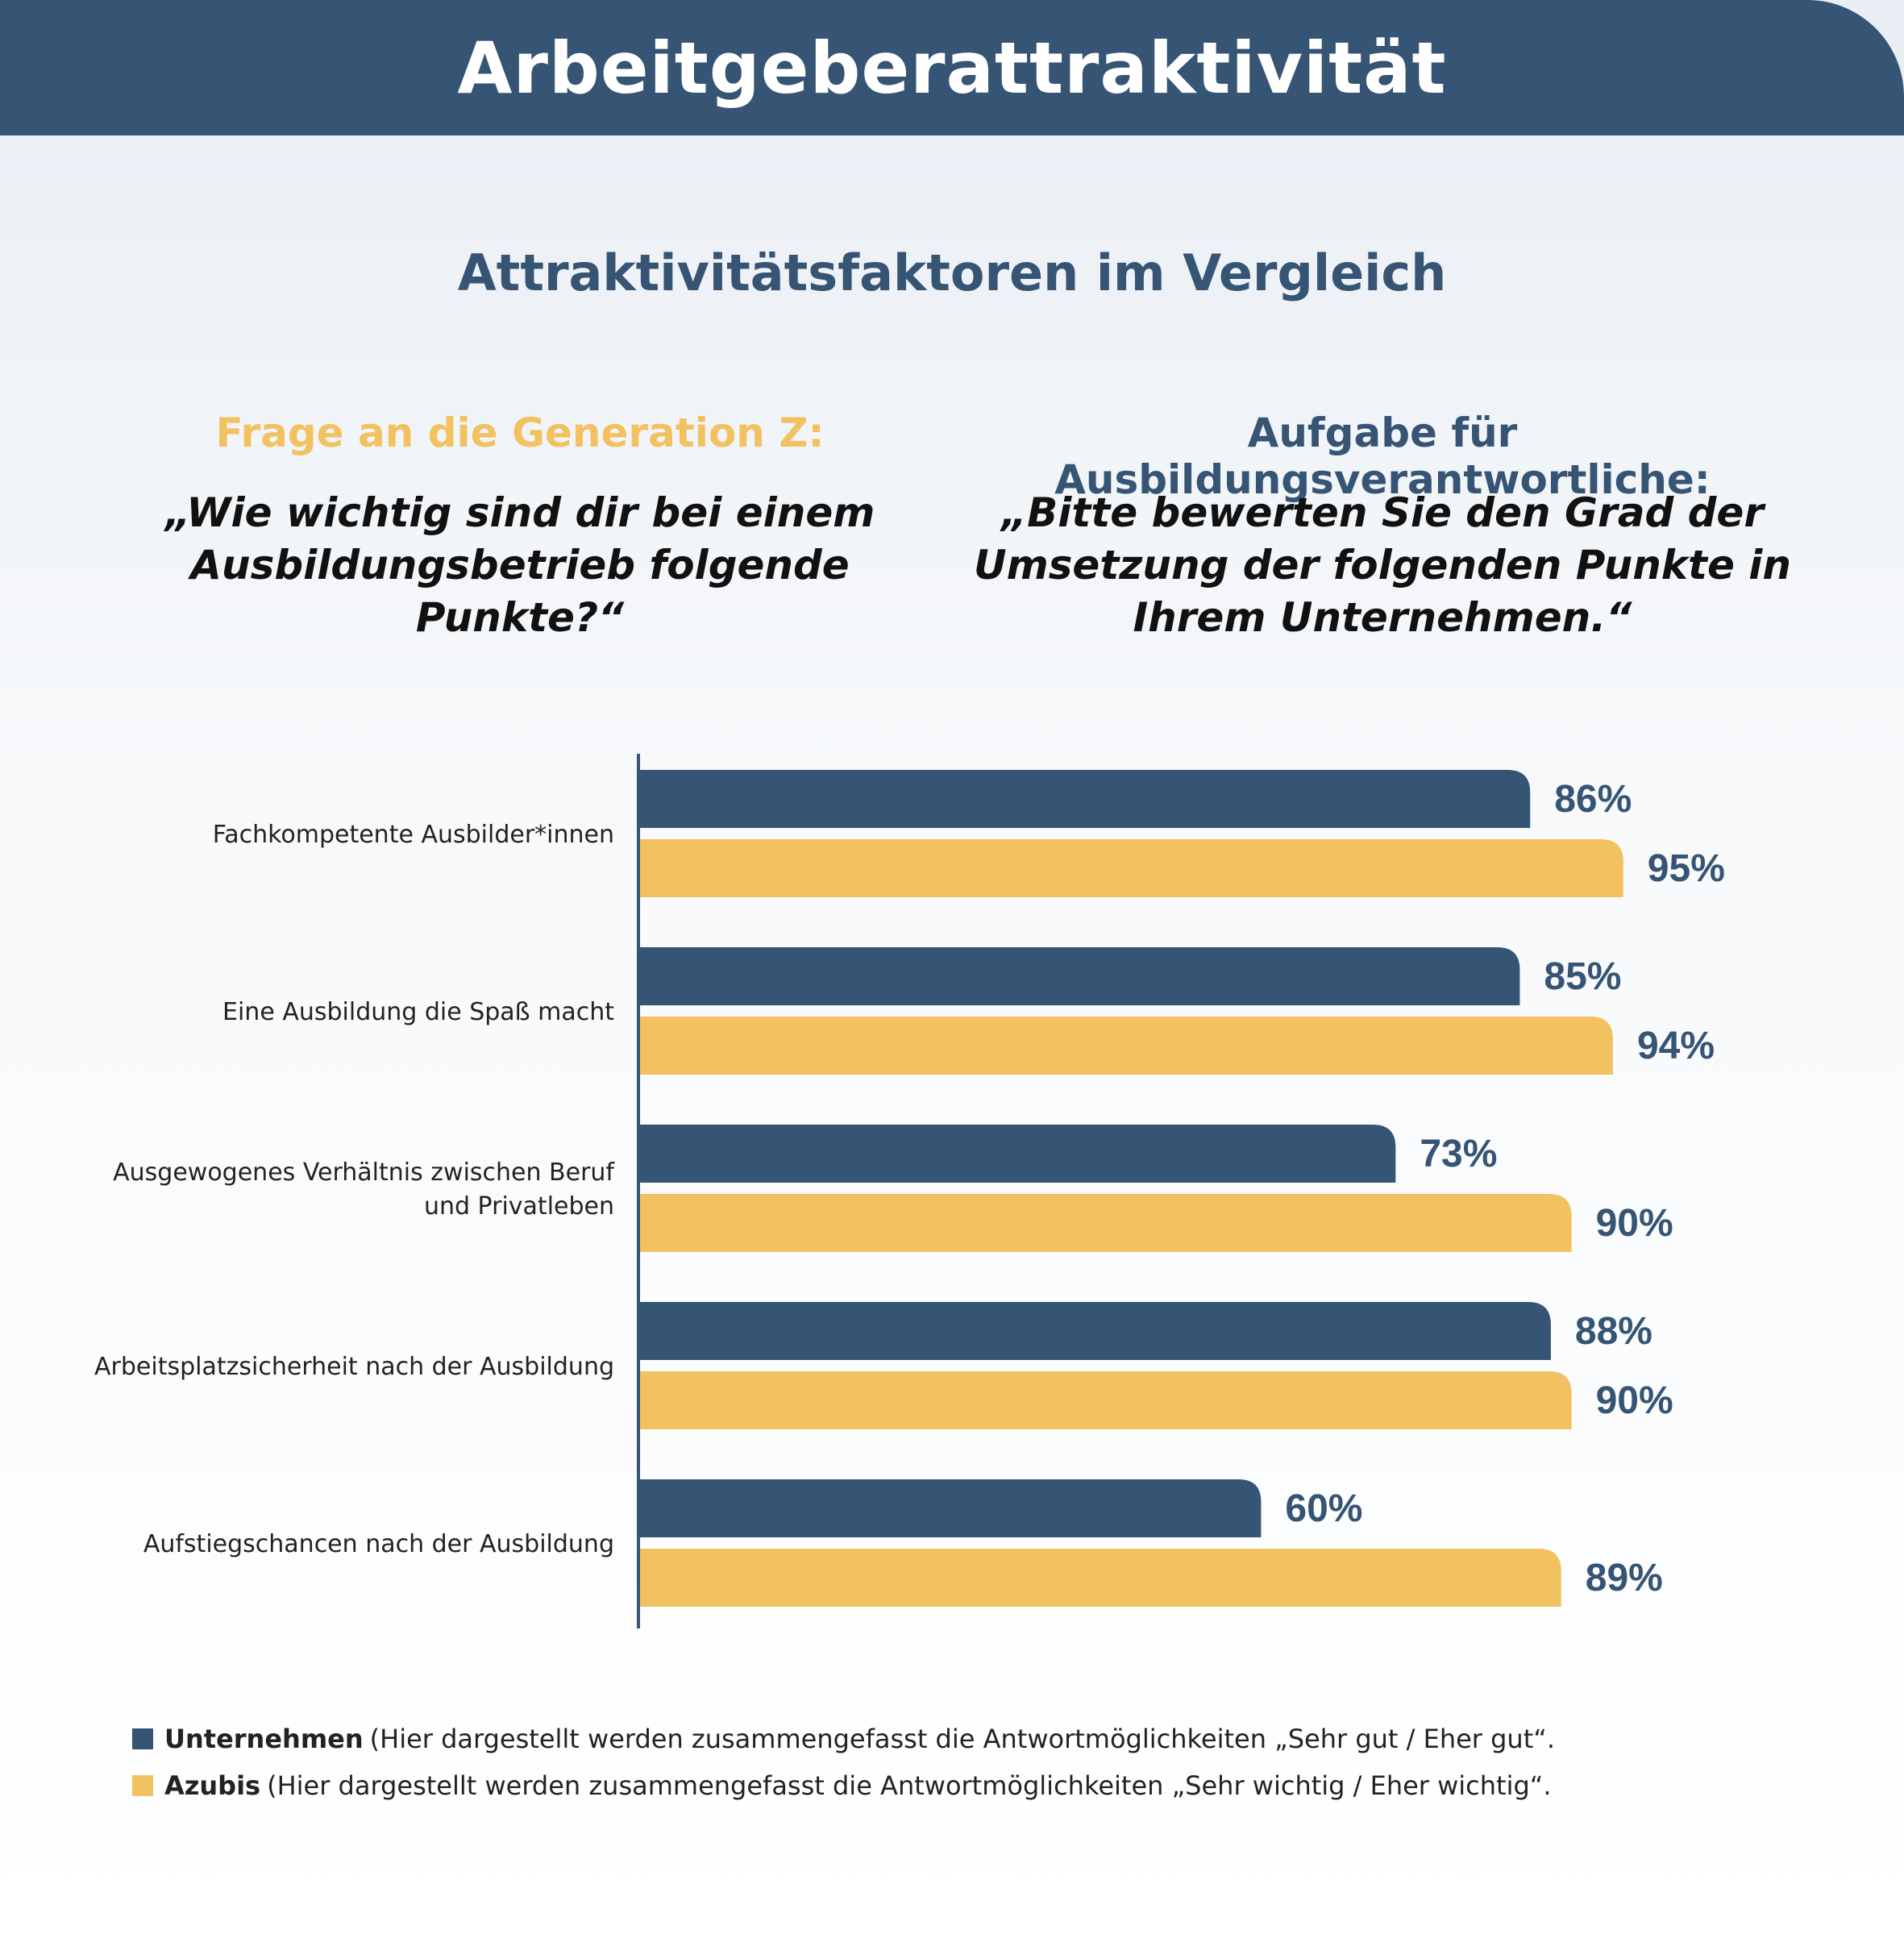  I want to click on bar-value-label: 60%, so click(1324, 1508).